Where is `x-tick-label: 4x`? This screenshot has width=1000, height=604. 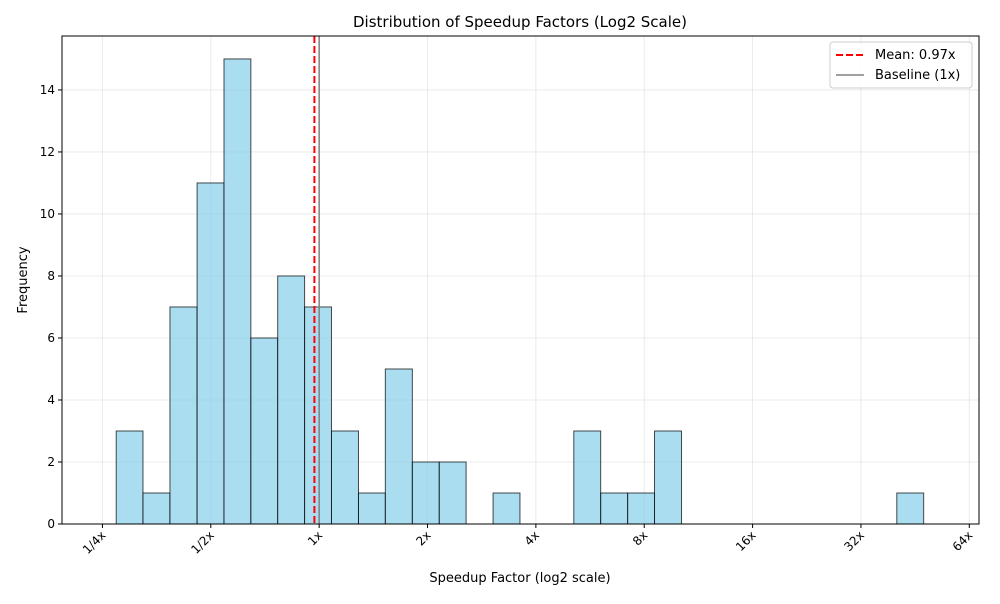
x-tick-label: 4x is located at coordinates (532, 538).